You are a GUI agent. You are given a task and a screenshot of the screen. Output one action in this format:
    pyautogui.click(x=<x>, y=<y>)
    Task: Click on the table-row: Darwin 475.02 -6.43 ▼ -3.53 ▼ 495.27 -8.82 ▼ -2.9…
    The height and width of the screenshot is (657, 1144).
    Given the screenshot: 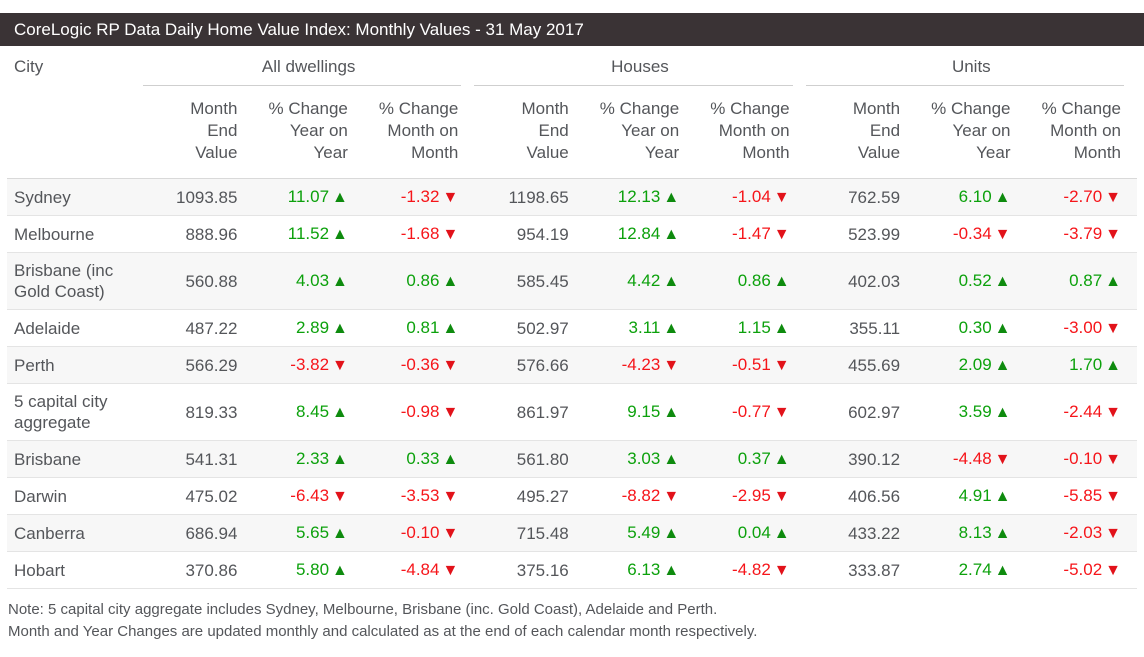 What is the action you would take?
    pyautogui.click(x=572, y=496)
    